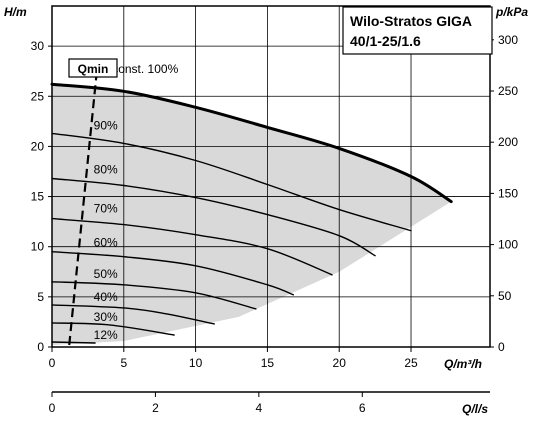 The image size is (535, 421). I want to click on x-axis-title: Q/m³/h, so click(463, 364).